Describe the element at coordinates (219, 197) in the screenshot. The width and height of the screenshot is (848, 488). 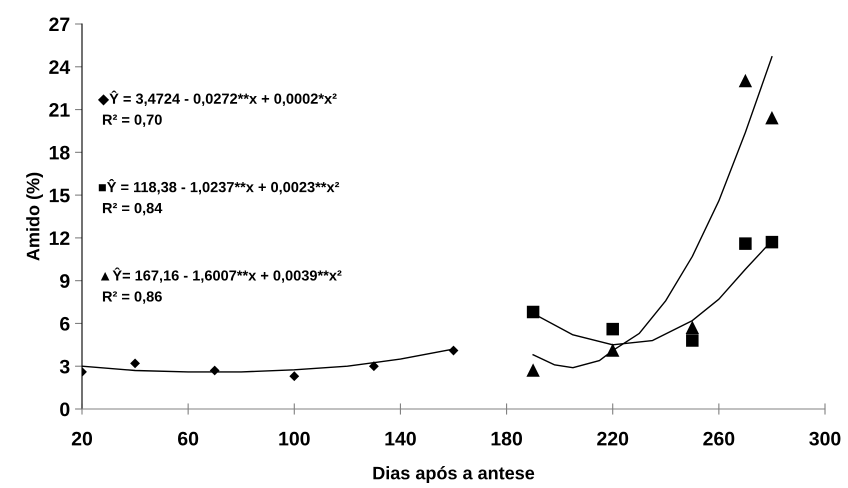
I see `annotation: ■Ŷ = 118,38 - 1,0237**x + 0,0023**x² R² = 0,84` at that location.